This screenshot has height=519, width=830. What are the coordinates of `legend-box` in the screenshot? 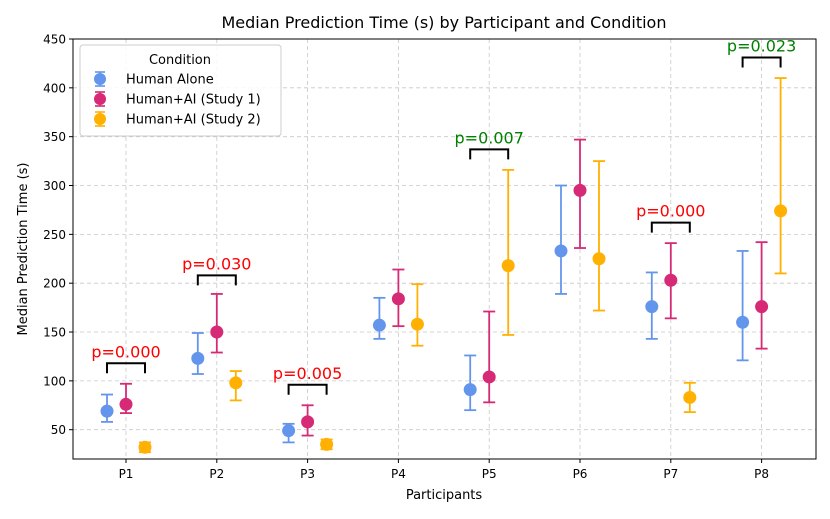 It's located at (180, 90).